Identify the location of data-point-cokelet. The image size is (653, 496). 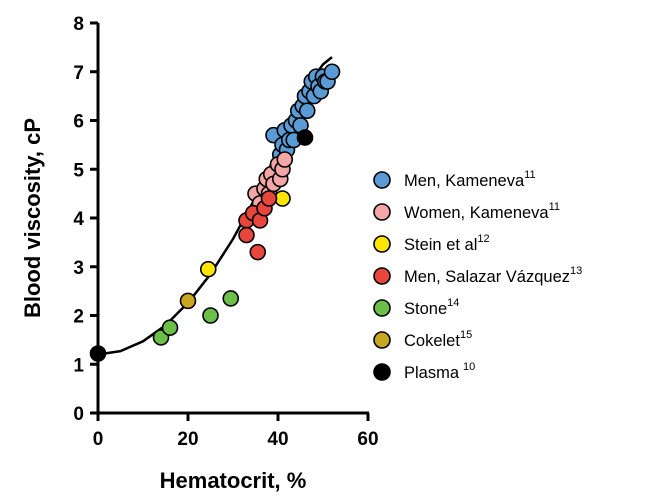
(188, 301).